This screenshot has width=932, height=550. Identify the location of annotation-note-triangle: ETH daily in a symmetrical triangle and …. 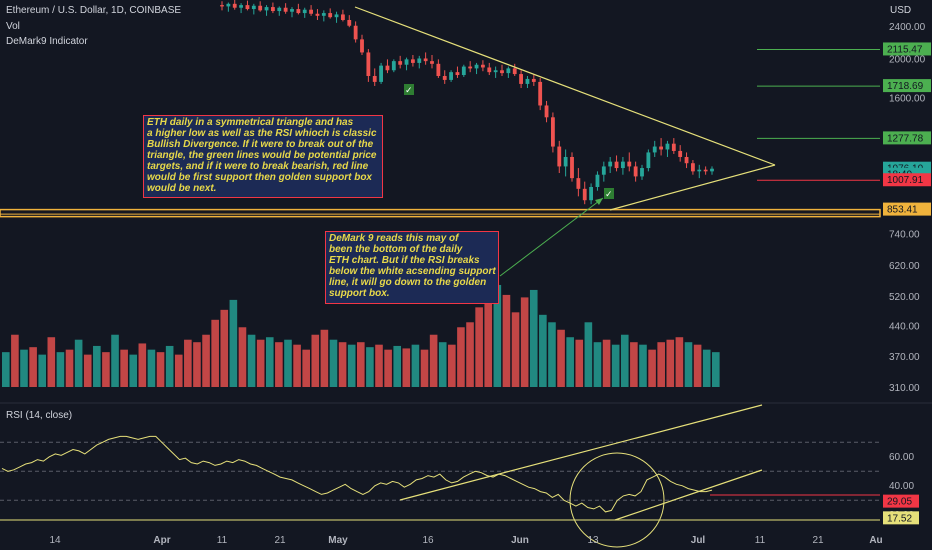
(263, 156).